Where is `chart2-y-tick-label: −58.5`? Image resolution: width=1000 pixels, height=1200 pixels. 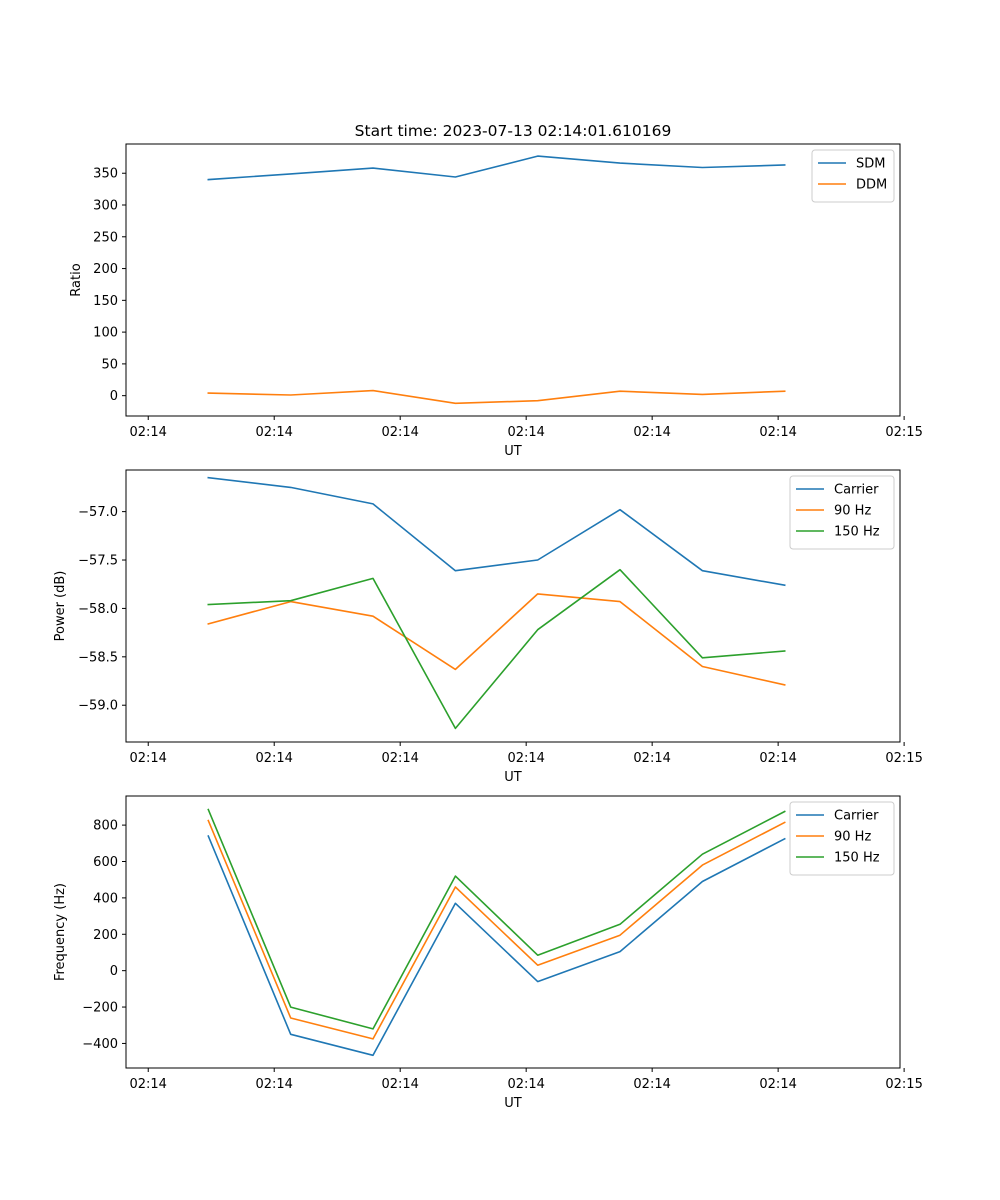 chart2-y-tick-label: −58.5 is located at coordinates (98, 657).